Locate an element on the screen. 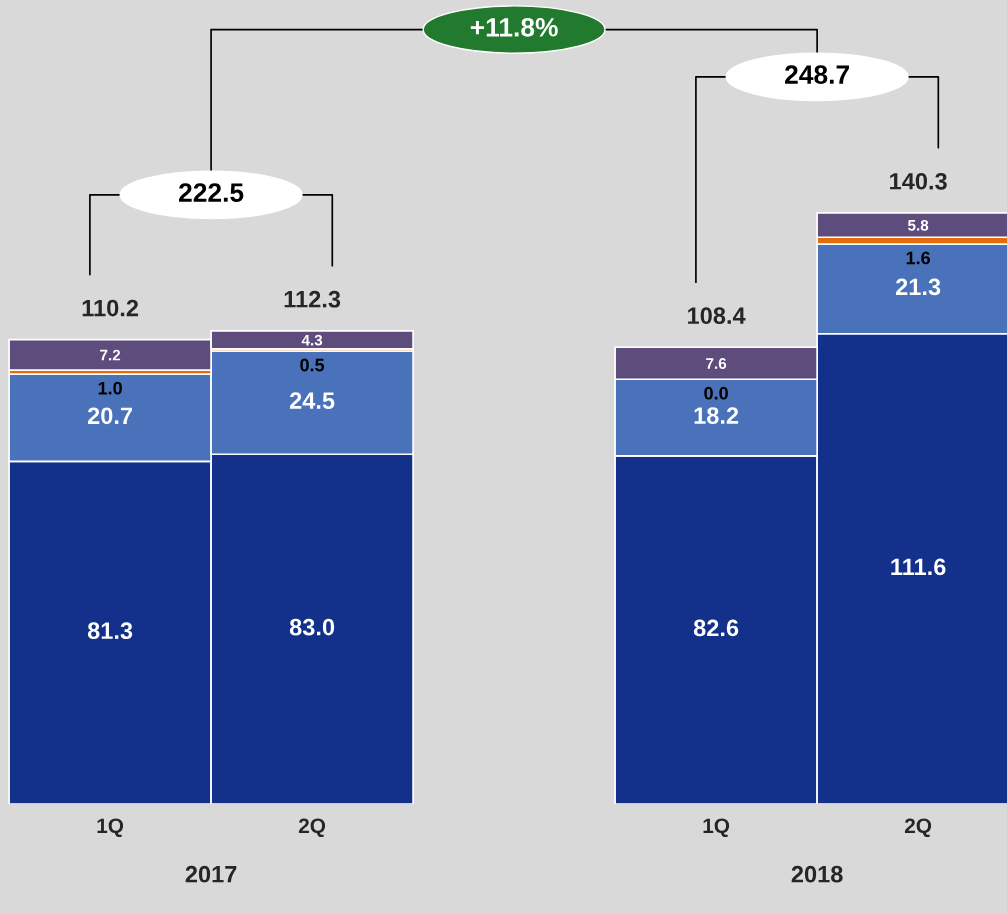  data-label: 1.6 is located at coordinates (918, 258).